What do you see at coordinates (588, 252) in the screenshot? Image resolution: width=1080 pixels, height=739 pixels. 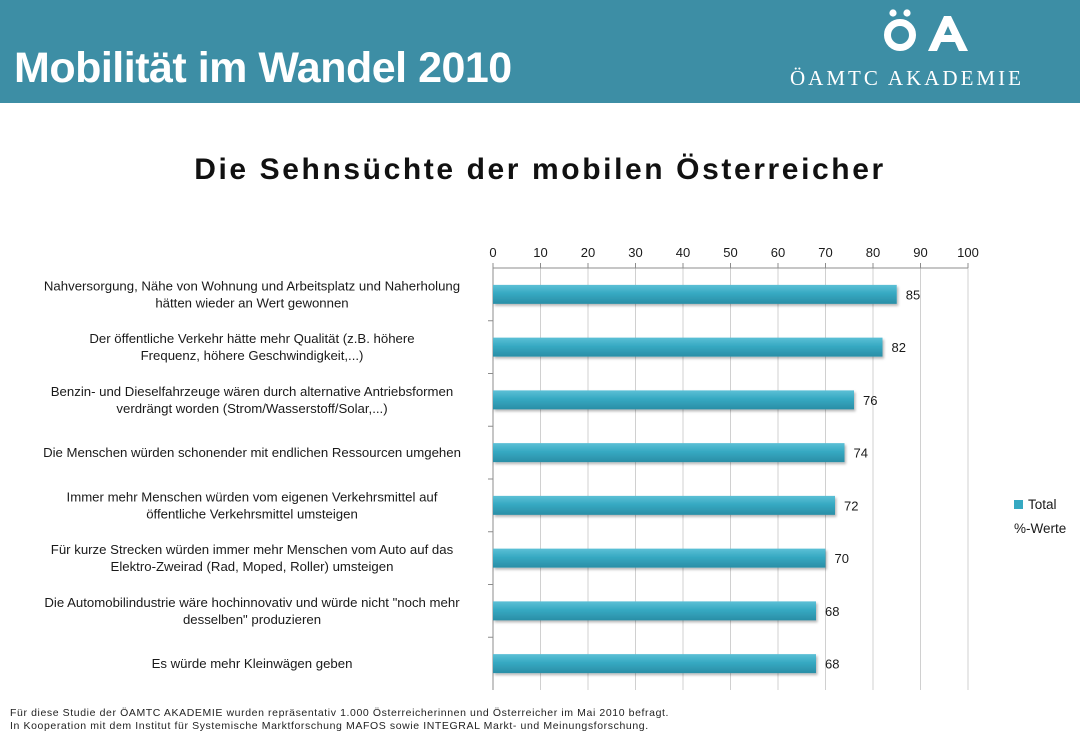 I see `tick-label: 20` at bounding box center [588, 252].